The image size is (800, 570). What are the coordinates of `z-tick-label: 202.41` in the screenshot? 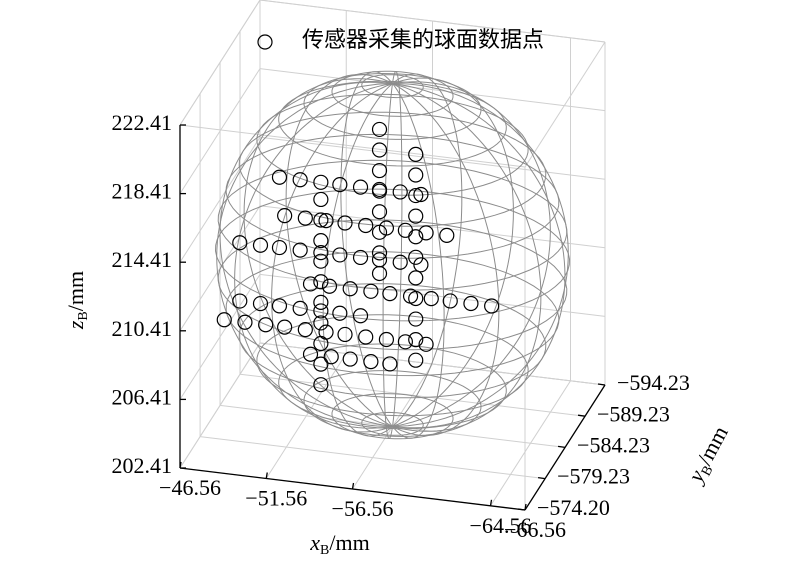 It's located at (142, 465).